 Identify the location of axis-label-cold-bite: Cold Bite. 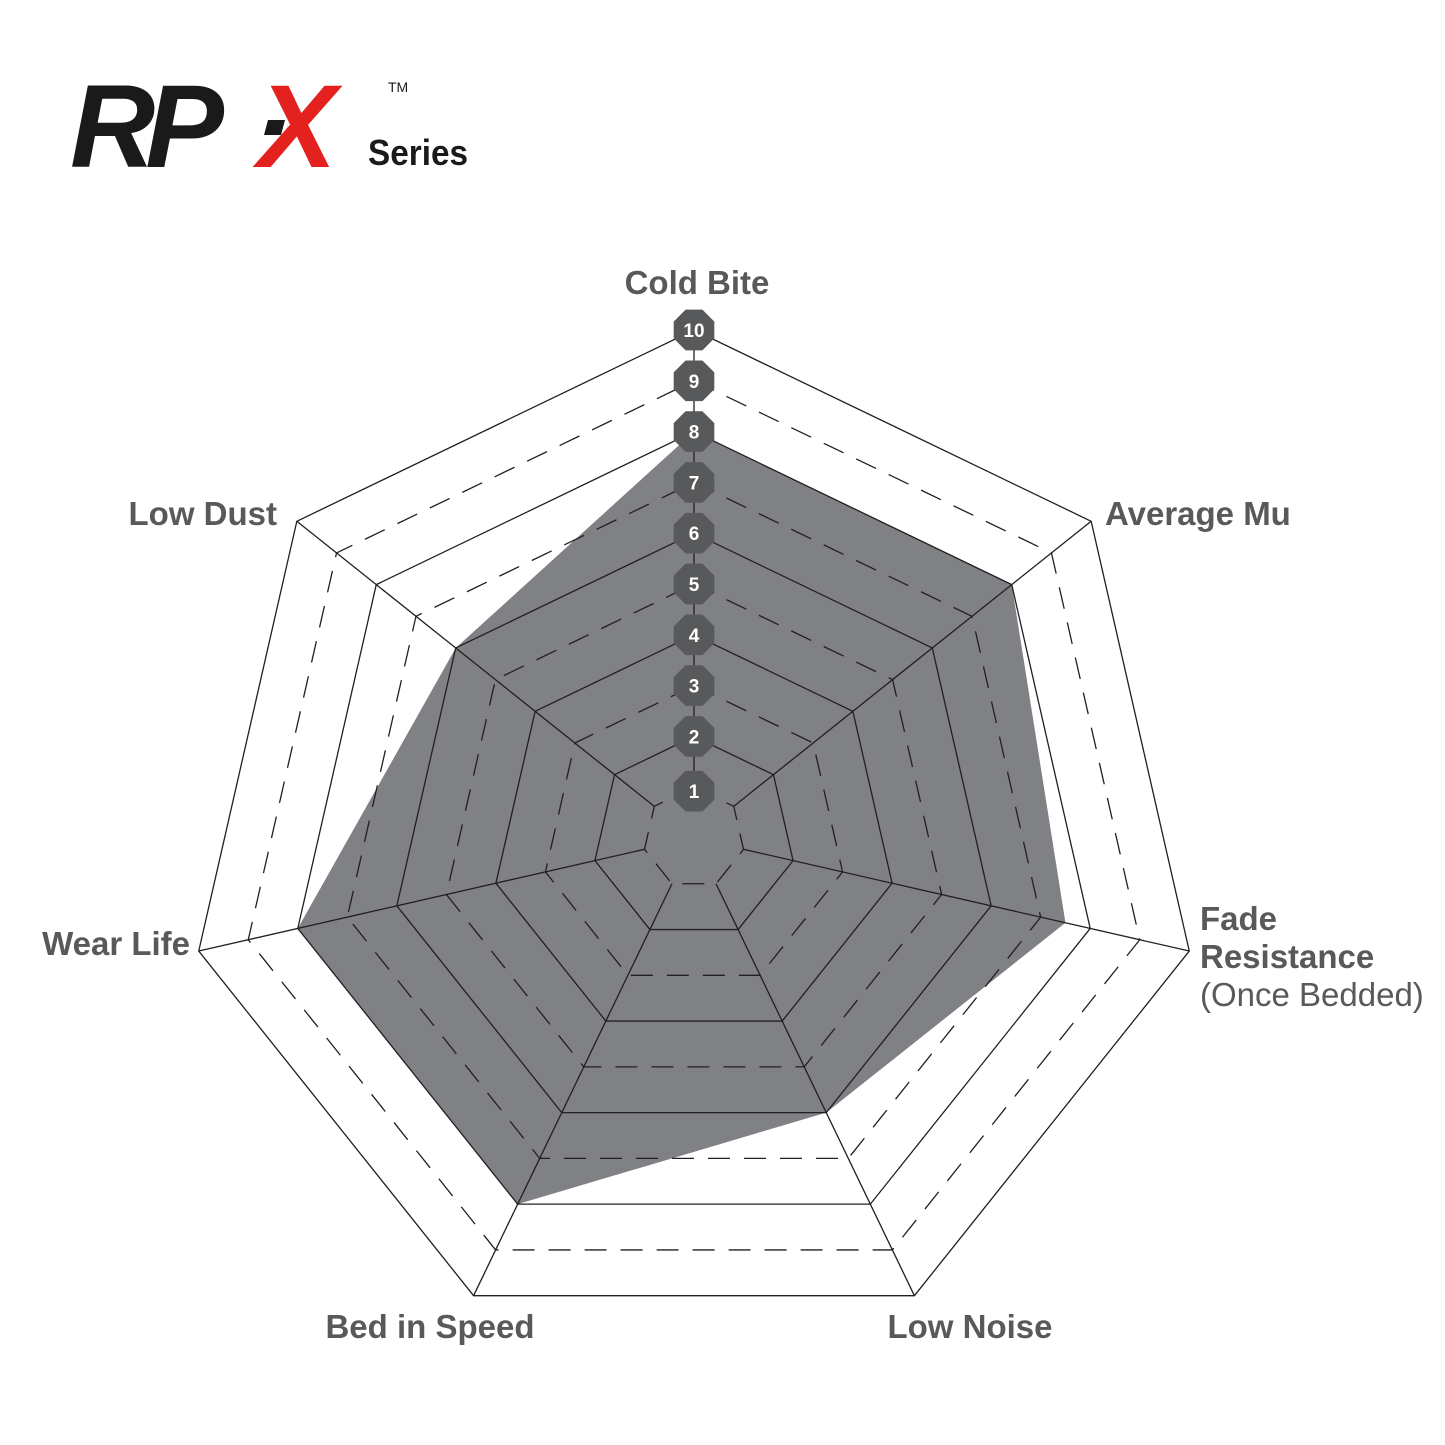
(697, 282).